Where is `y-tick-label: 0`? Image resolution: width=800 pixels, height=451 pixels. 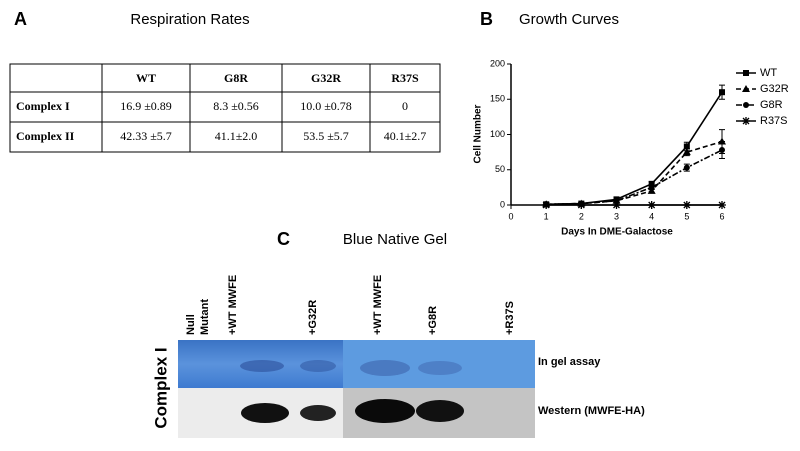
y-tick-label: 0 is located at coordinates (502, 204).